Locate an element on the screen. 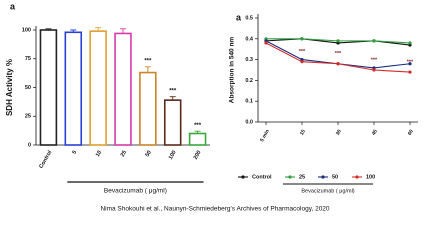  legend-label: 25 is located at coordinates (302, 177).